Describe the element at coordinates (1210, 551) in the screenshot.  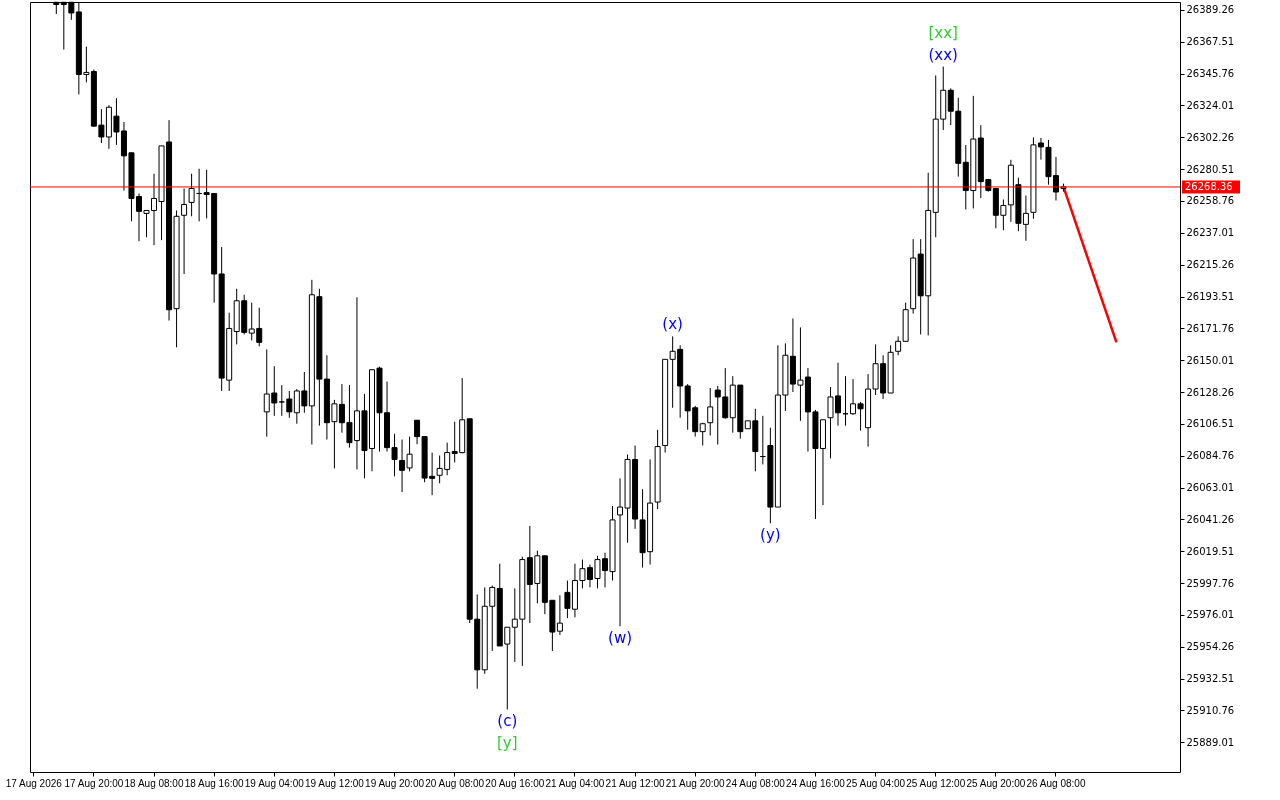
I see `y-tick-label: 26019.51` at that location.